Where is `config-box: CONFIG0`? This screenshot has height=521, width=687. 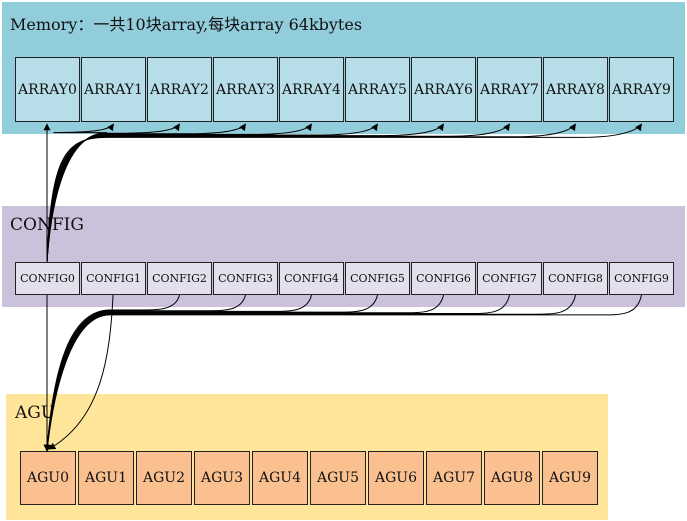 config-box: CONFIG0 is located at coordinates (47, 278).